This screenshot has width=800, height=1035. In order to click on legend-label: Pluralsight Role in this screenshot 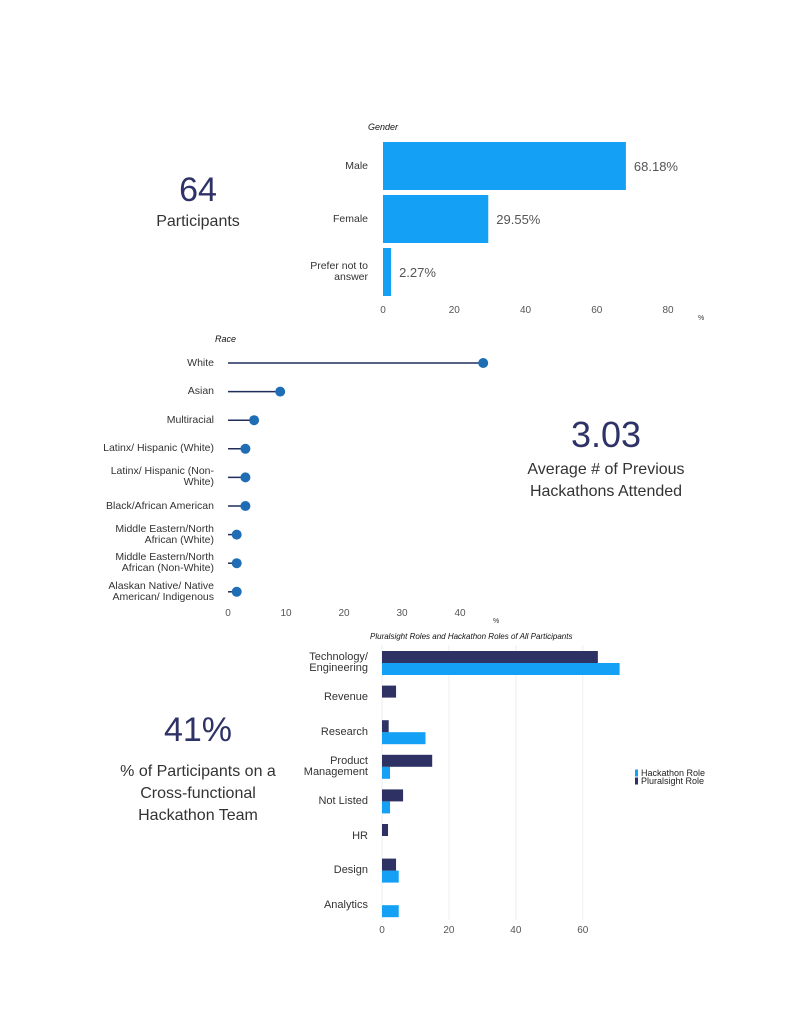, I will do `click(673, 780)`.